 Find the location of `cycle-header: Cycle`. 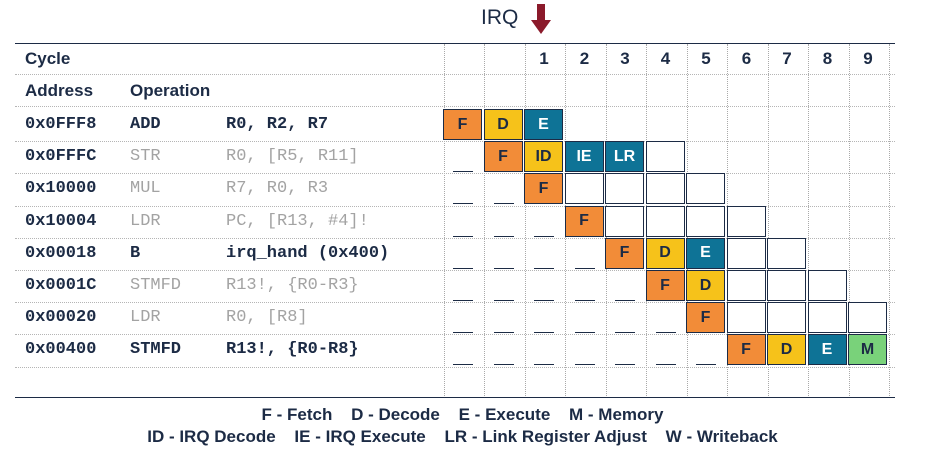

cycle-header: Cycle is located at coordinates (48, 58).